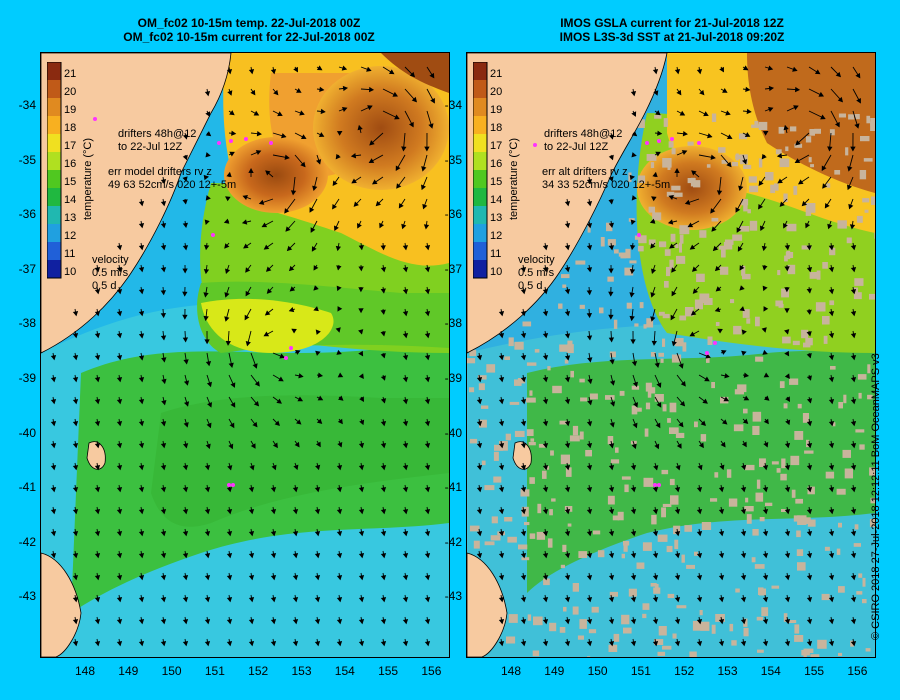 Image resolution: width=900 pixels, height=700 pixels. I want to click on right-err-line2: 34 33 52cm/s 020 12+-5m, so click(606, 185).